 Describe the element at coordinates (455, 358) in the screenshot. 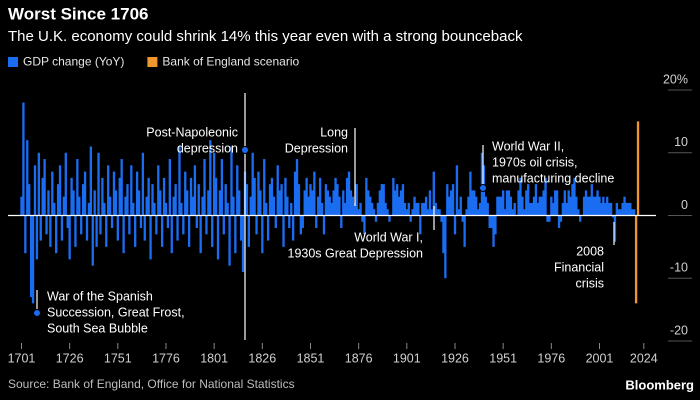

I see `x-tick-label: 1926` at that location.